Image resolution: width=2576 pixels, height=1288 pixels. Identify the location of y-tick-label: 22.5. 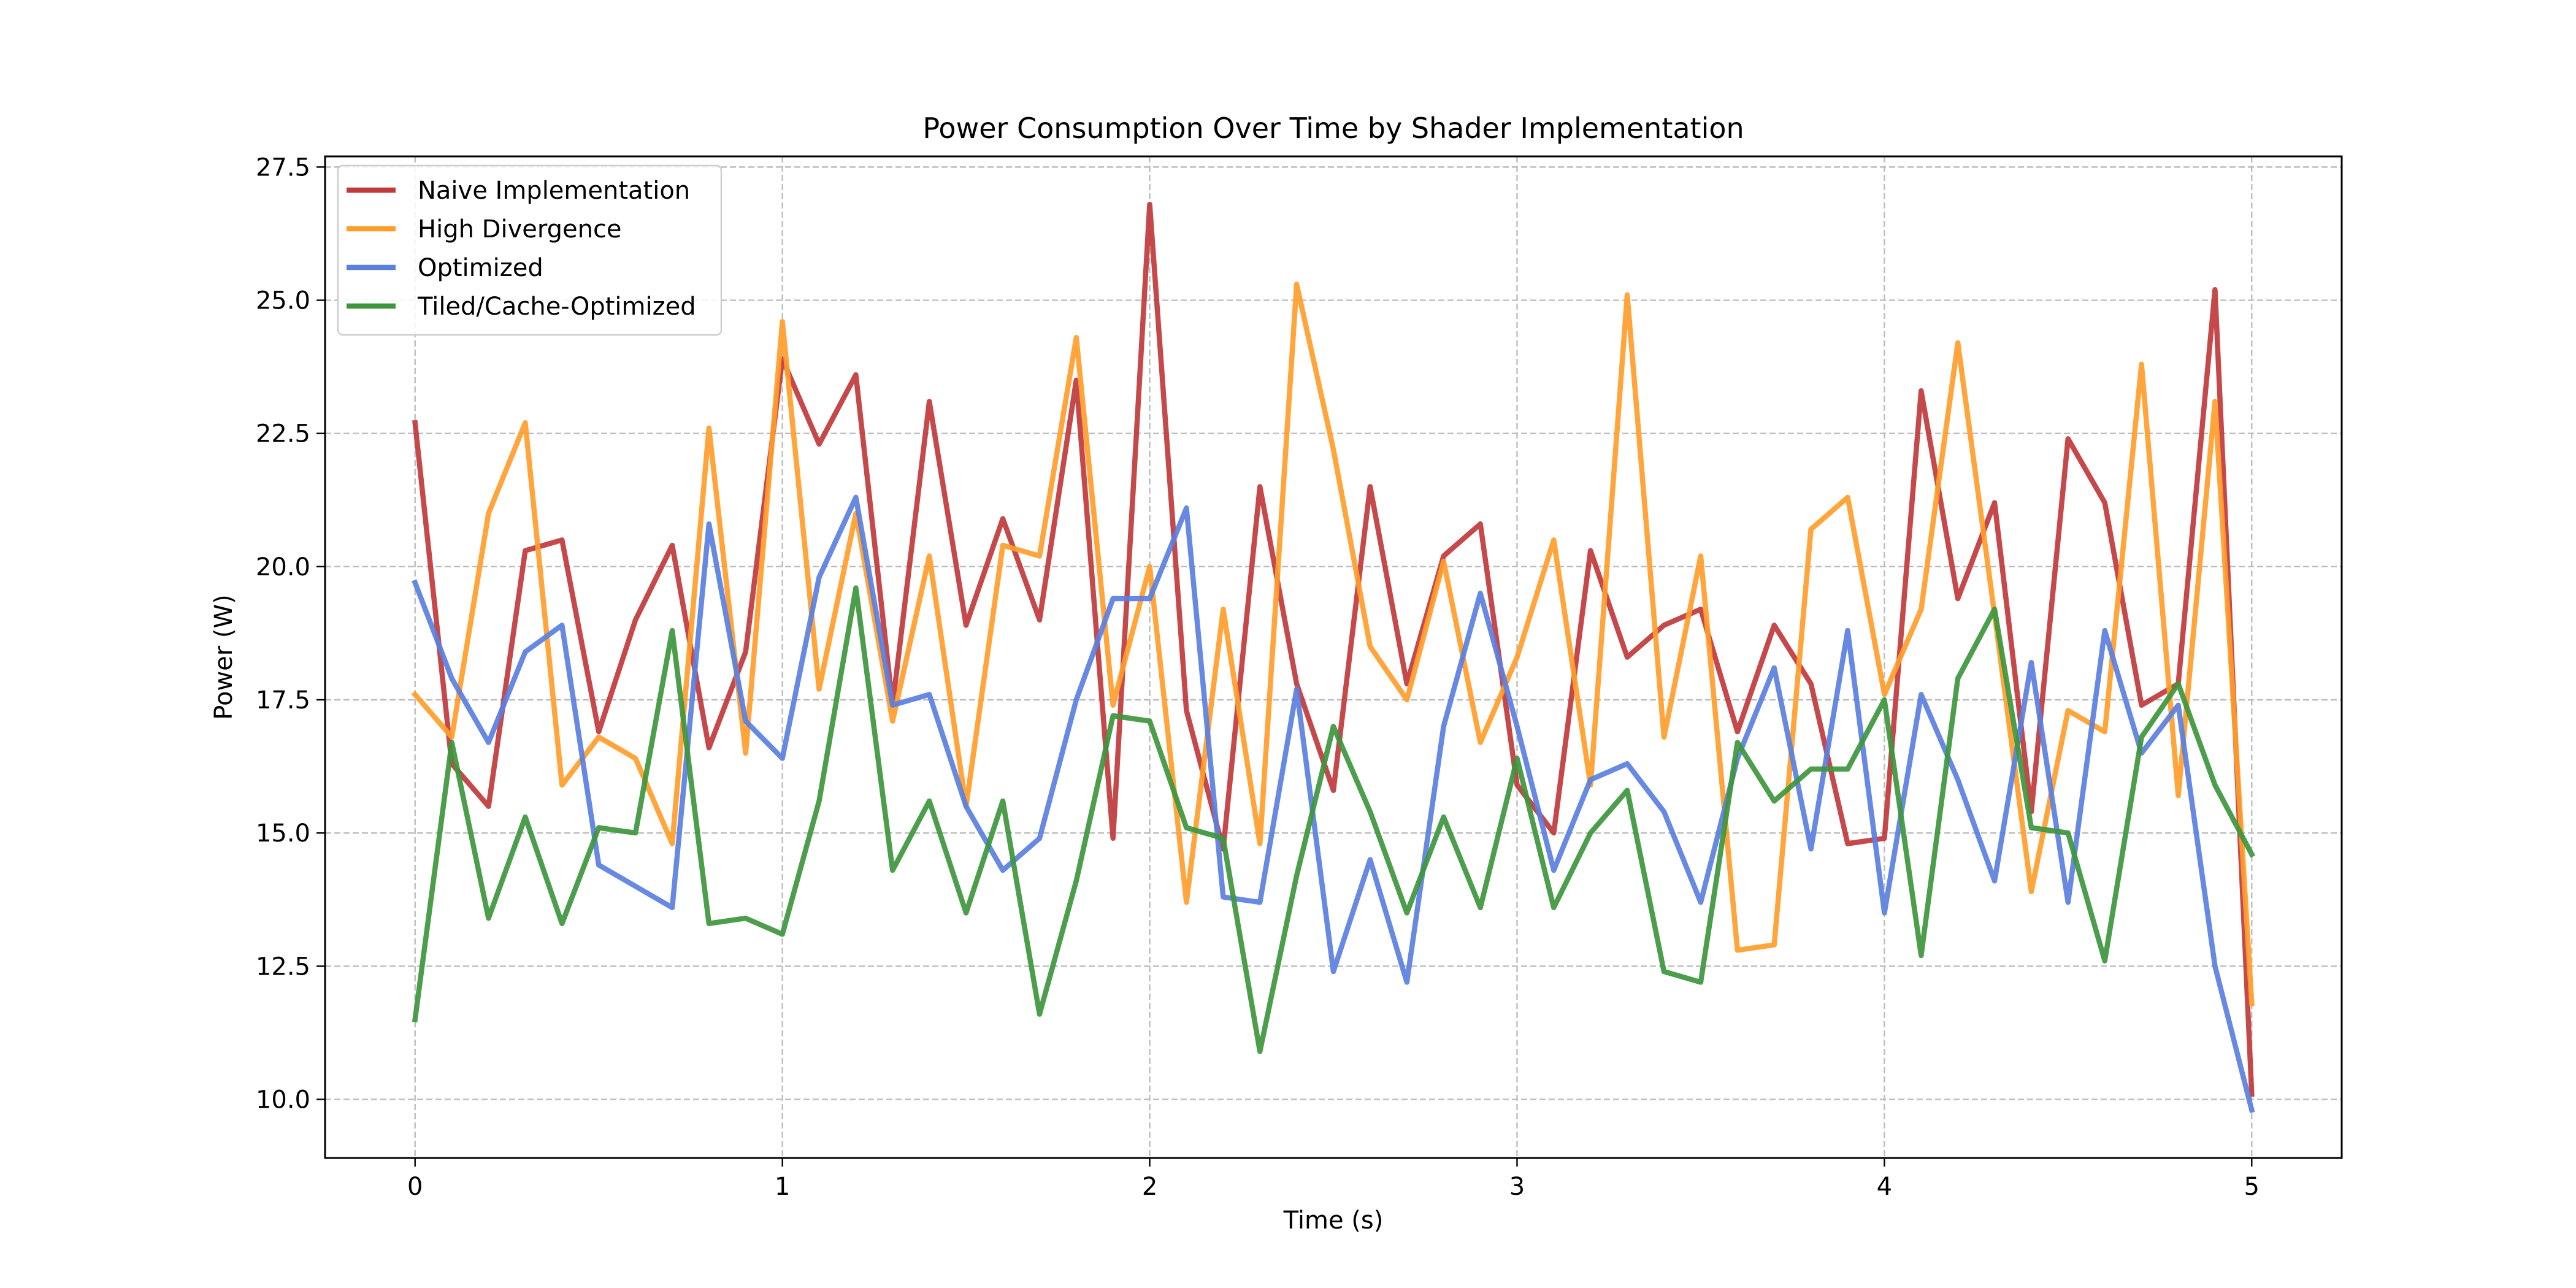
(283, 434).